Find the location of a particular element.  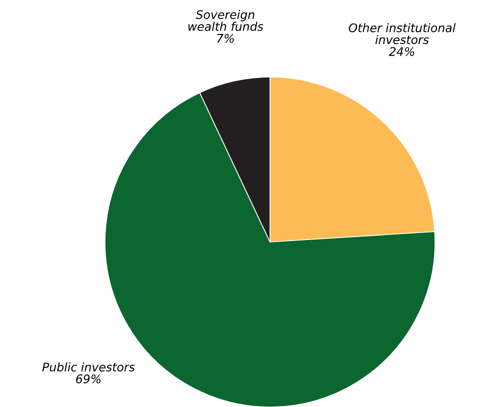

data-label: 69% is located at coordinates (88, 379).